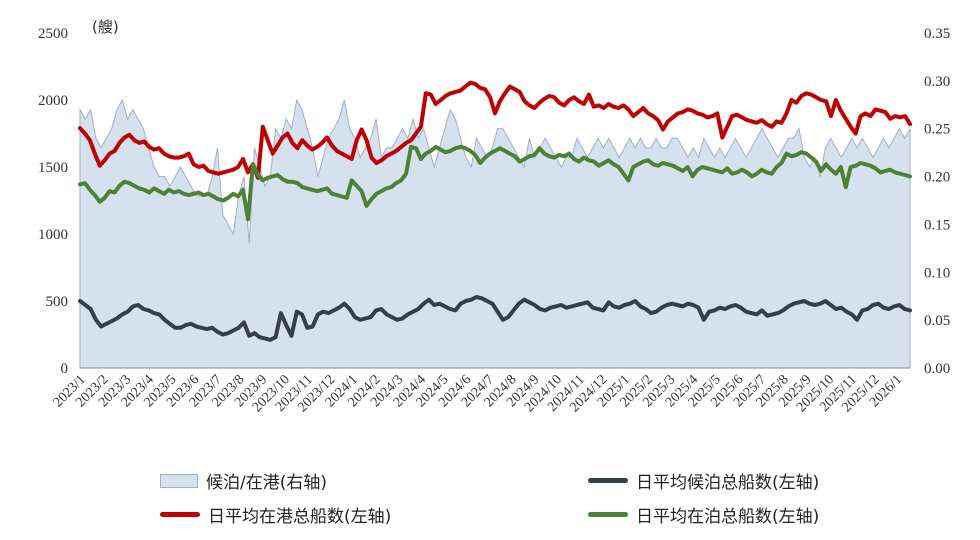 The image size is (980, 540). I want to click on right-tick-label: 0.25, so click(937, 130).